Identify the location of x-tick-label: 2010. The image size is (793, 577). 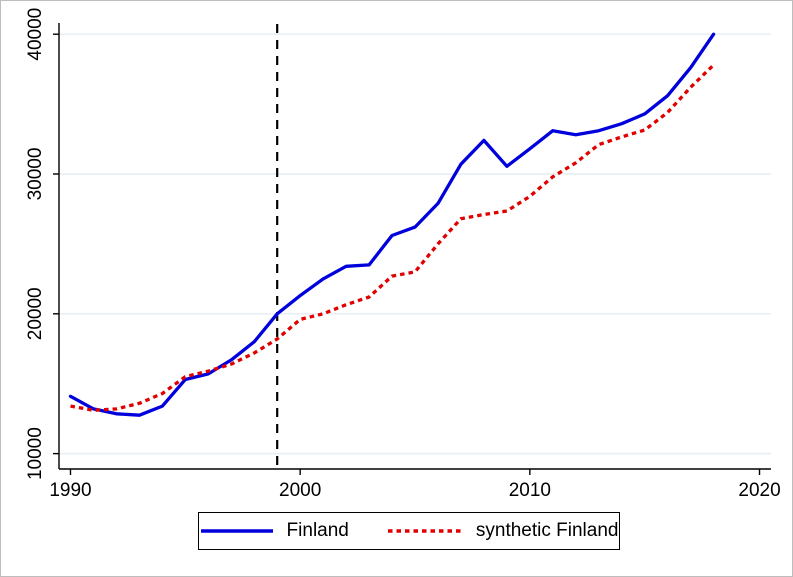
(530, 490).